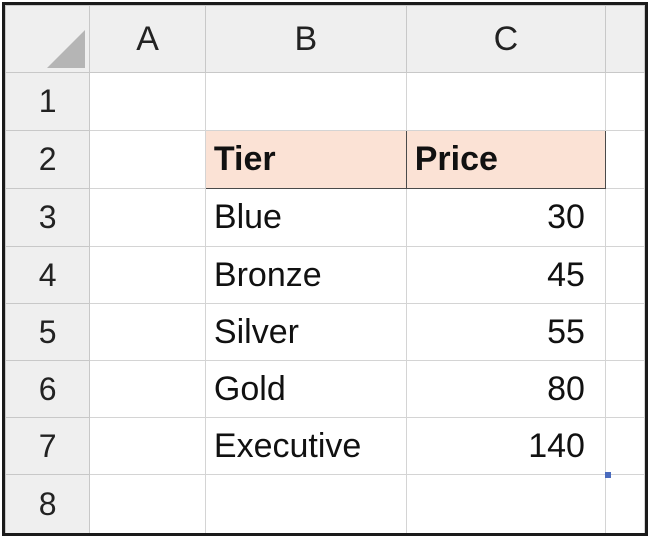 The image size is (650, 537). I want to click on row-4: 4 Bronze 45, so click(325, 275).